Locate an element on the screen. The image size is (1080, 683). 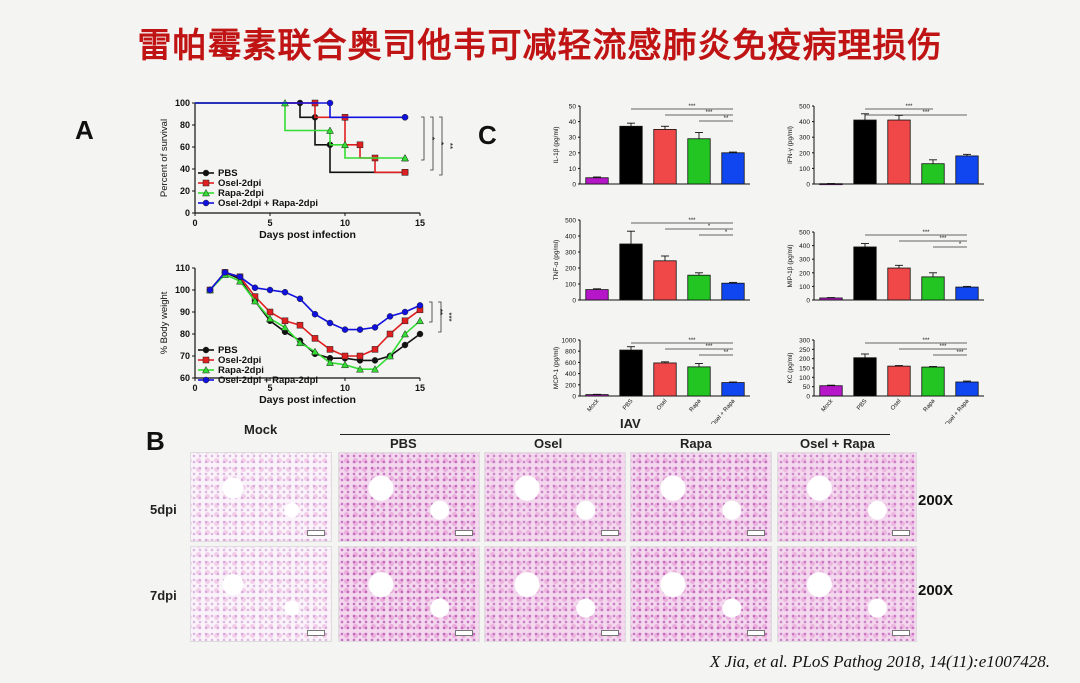
panel-label-b: B is located at coordinates (155, 441).